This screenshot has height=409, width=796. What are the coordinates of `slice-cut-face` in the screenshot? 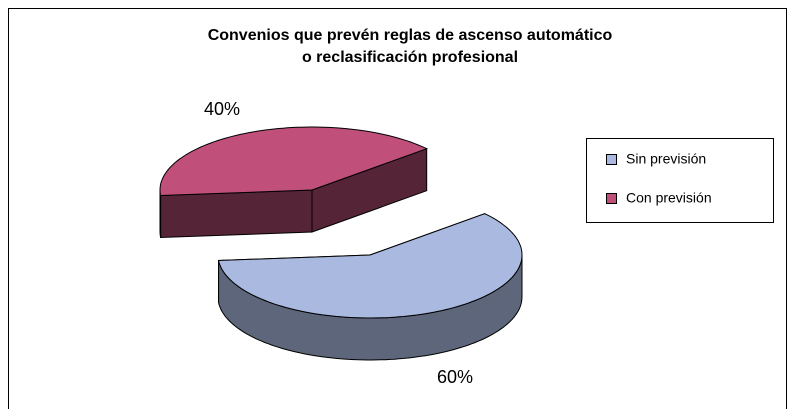 It's located at (236, 214).